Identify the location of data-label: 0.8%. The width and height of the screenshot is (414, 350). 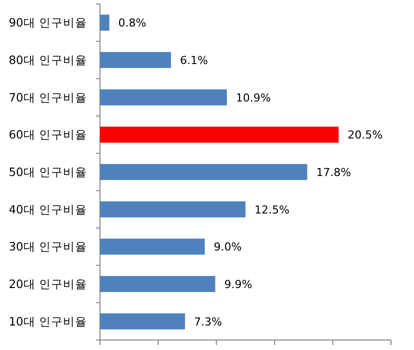
(132, 23).